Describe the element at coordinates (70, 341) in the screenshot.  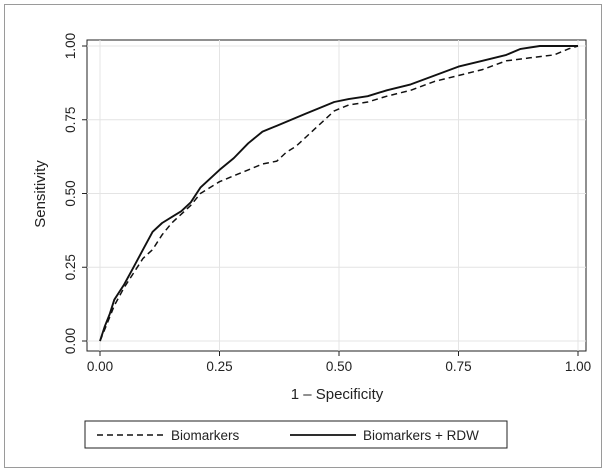
I see `y-tick-label: 0.00` at that location.